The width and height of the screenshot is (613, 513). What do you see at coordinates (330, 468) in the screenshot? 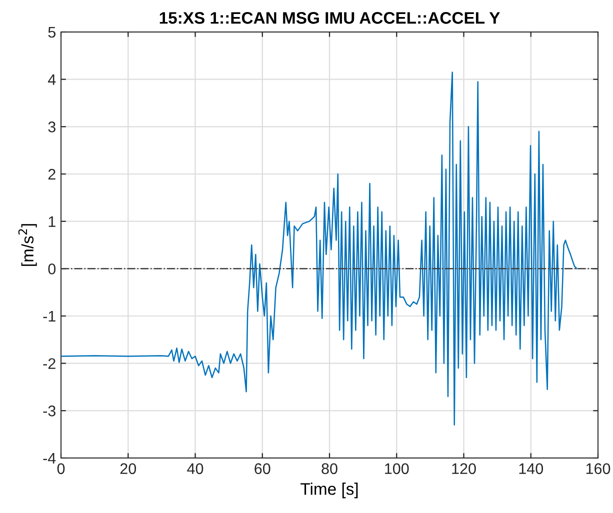
I see `x-tick-label: 80` at bounding box center [330, 468].